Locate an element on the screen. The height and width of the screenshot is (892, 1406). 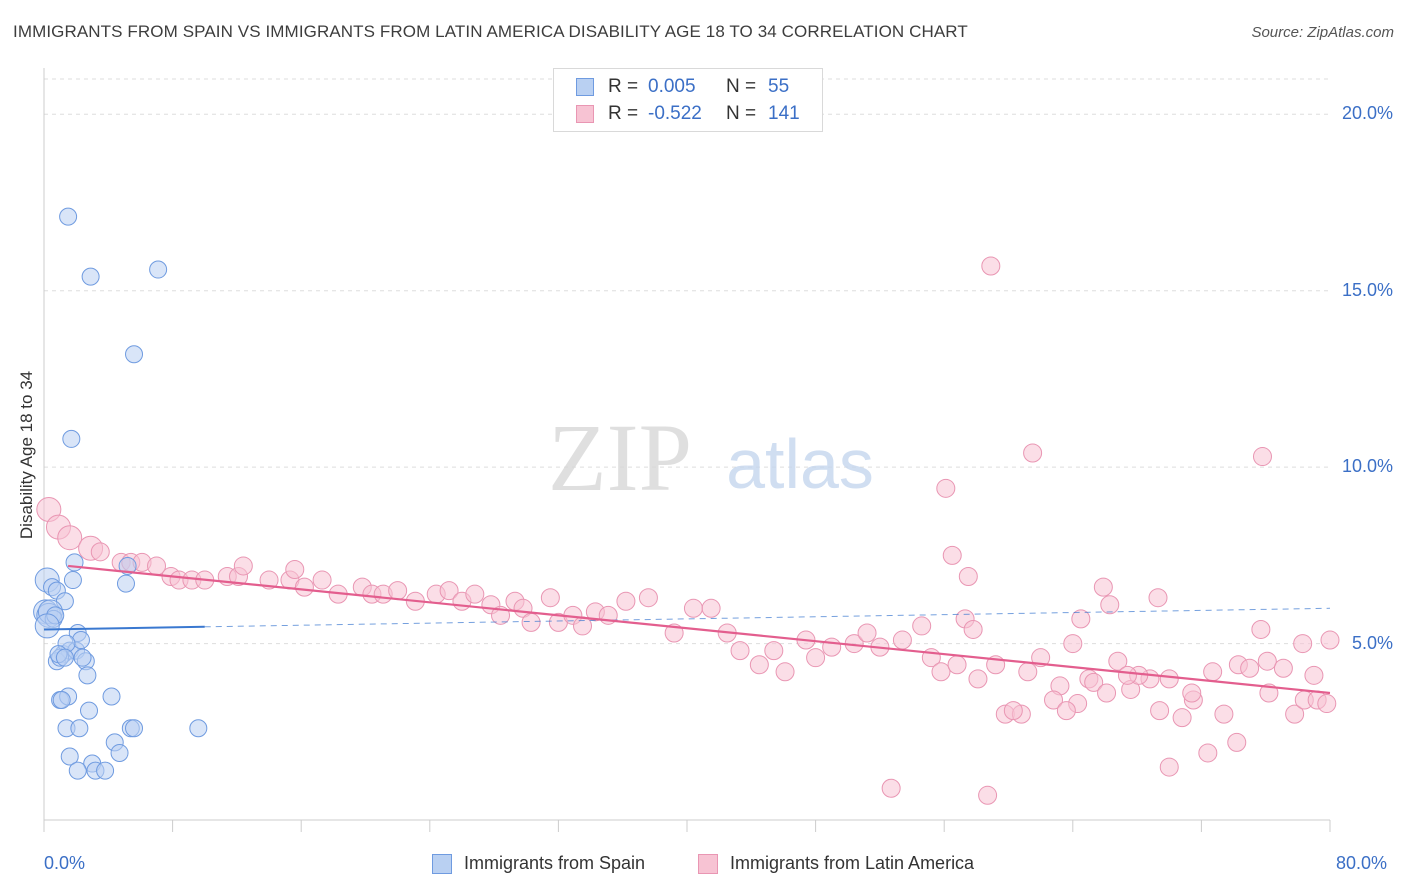
spain-legend-label: Immigrants from Spain is located at coordinates (555, 863).